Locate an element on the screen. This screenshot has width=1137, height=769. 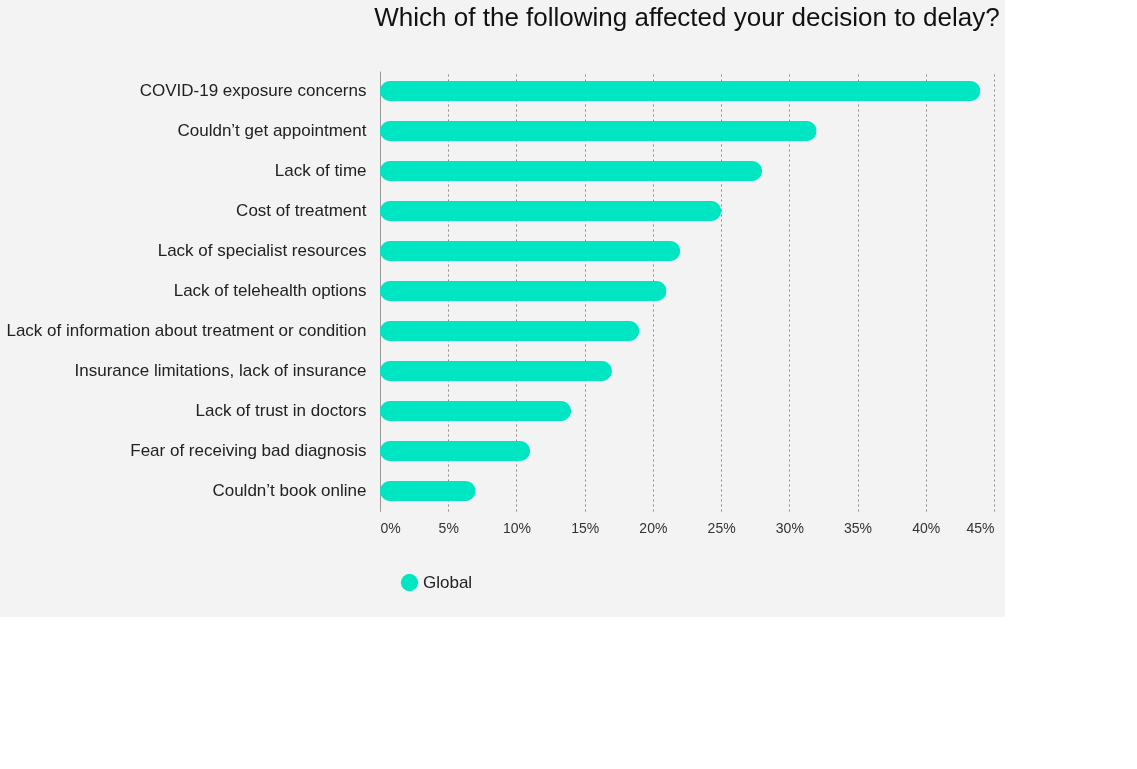
y-tick-label: Fear of receiving bad diagnosis is located at coordinates (248, 450).